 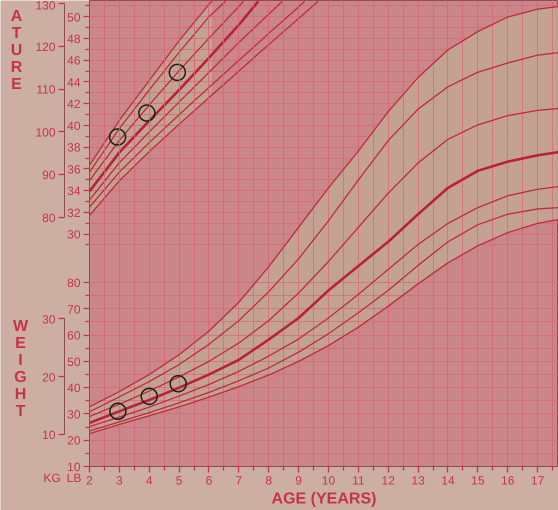 What do you see at coordinates (20, 369) in the screenshot?
I see `y-axis-title: WEIGHT` at bounding box center [20, 369].